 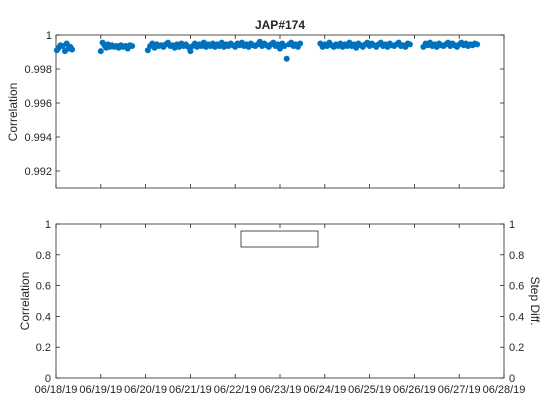 What do you see at coordinates (48, 379) in the screenshot?
I see `bottom-y-tick-label: 0` at bounding box center [48, 379].